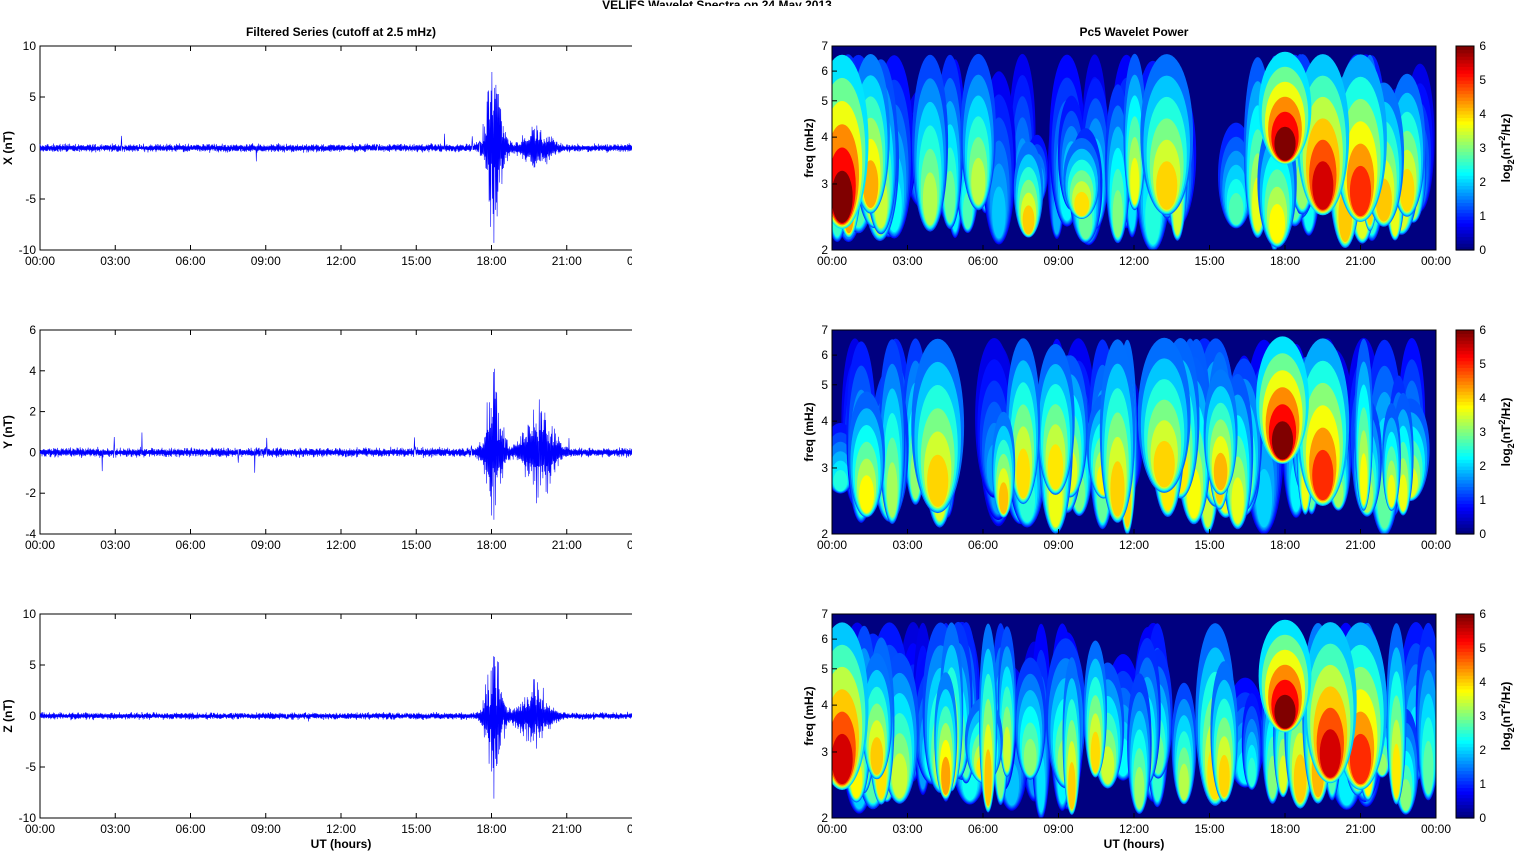  What do you see at coordinates (824, 101) in the screenshot?
I see `y-tick-label: 5` at bounding box center [824, 101].